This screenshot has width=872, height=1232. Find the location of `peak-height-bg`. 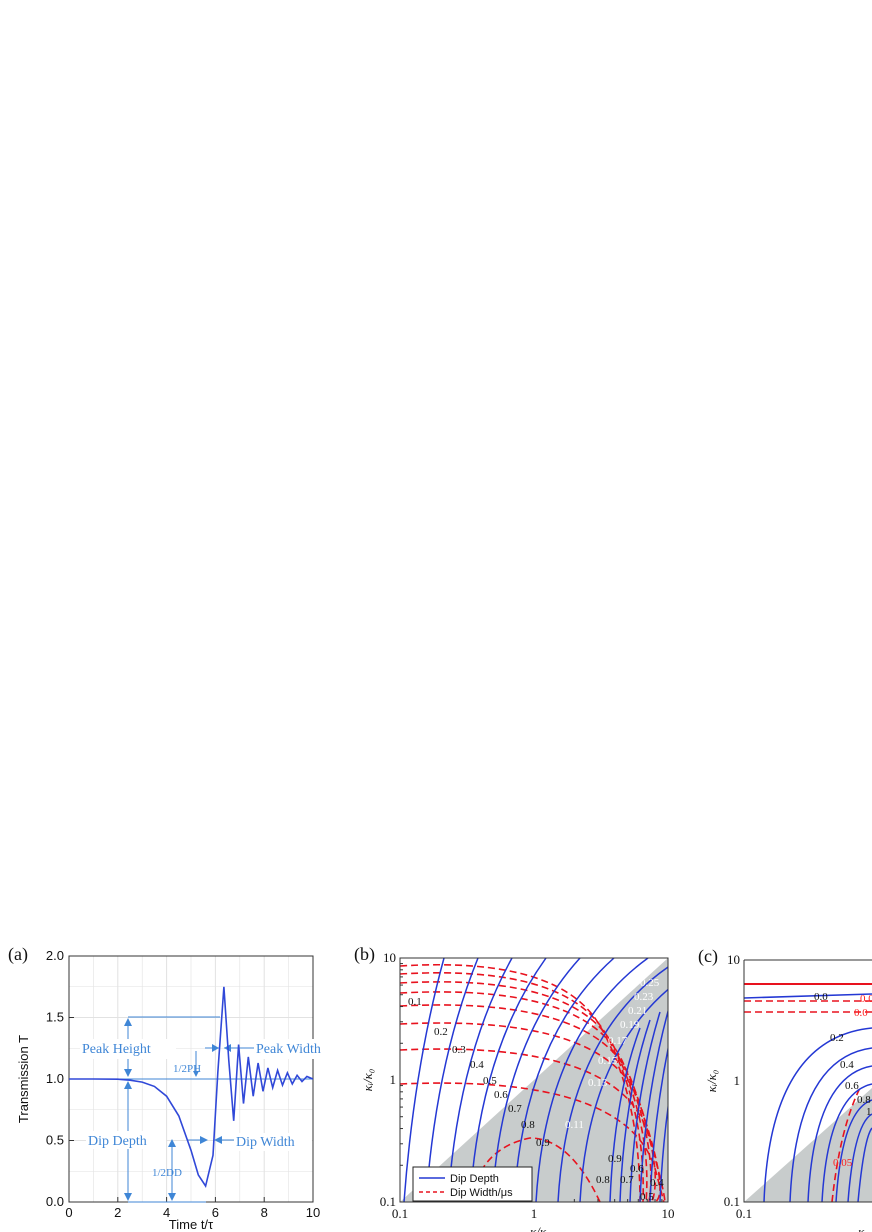

peak-height-bg is located at coordinates (128, 1049).